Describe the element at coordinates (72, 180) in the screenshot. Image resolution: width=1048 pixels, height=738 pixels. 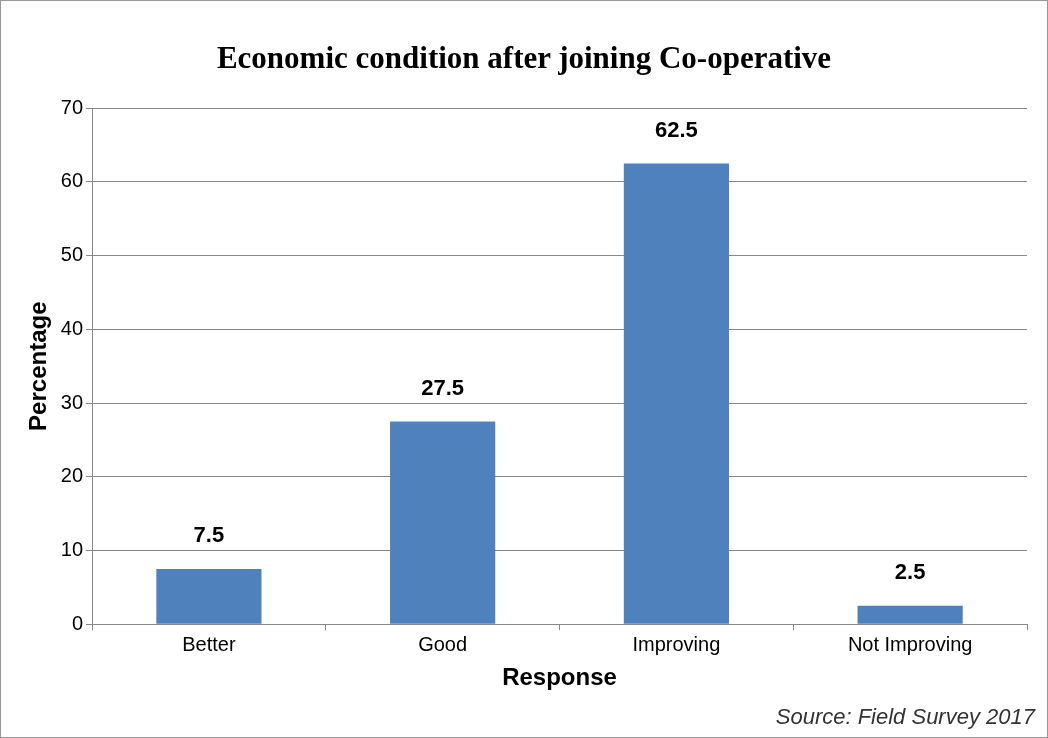
I see `y-tick-label: 60` at that location.